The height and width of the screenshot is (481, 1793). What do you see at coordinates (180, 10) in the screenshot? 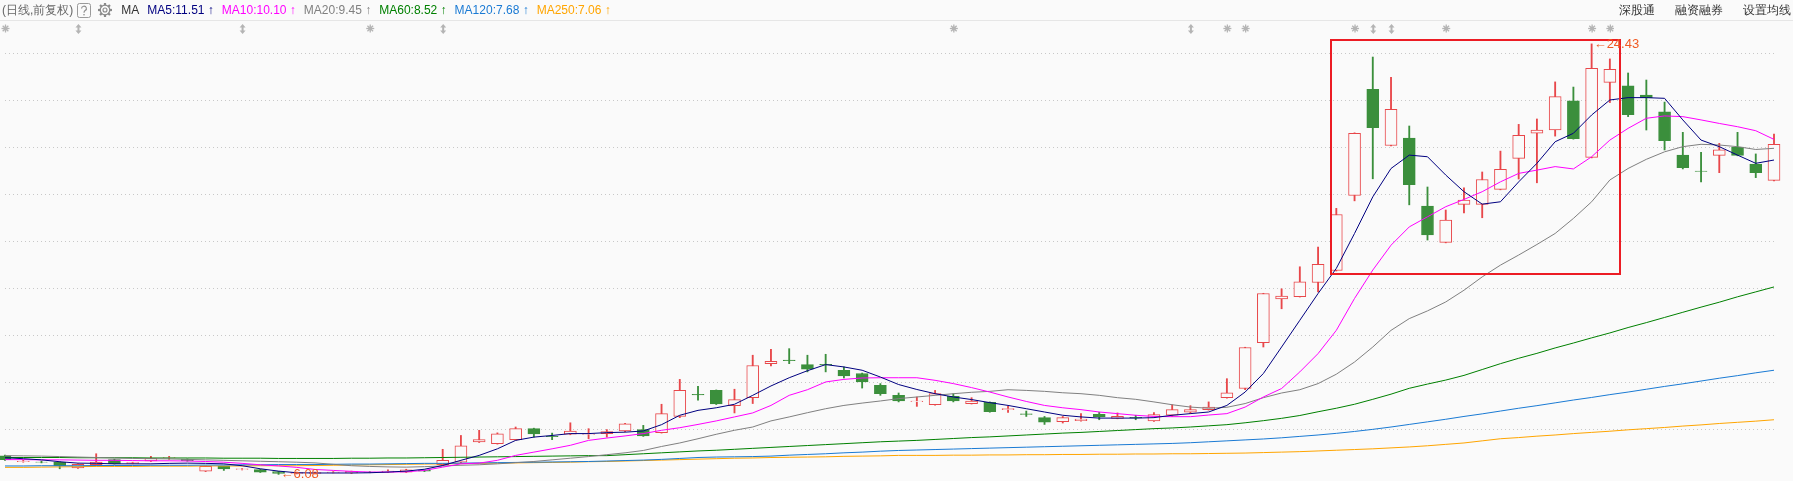
I see `text: MA5:11.51 ↑` at bounding box center [180, 10].